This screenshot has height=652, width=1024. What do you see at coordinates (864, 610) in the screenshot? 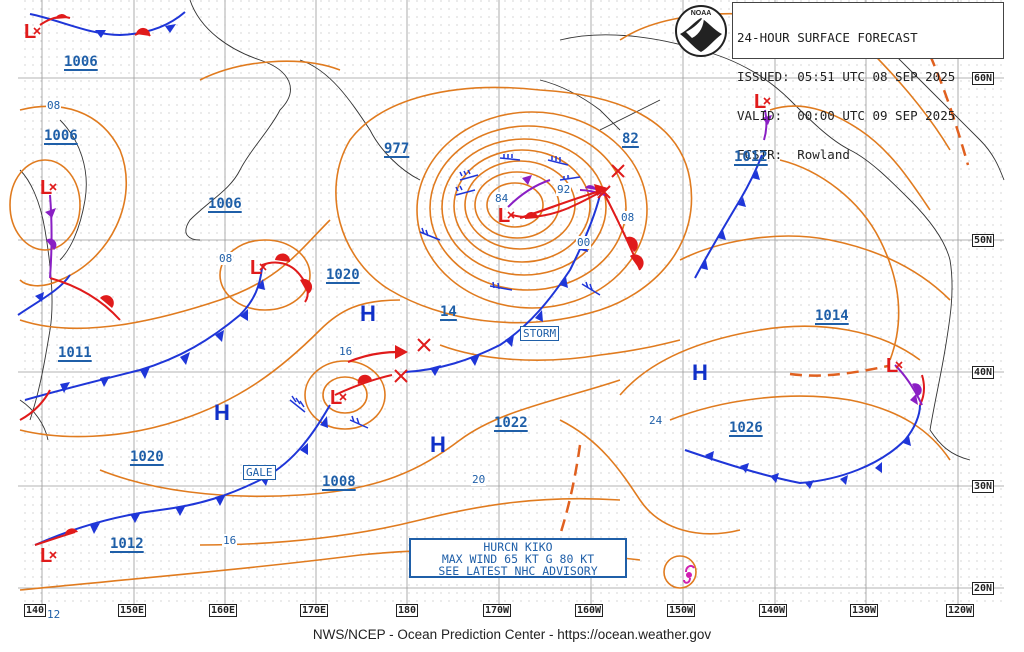
I see `lon-label-130w: 130W` at bounding box center [864, 610].